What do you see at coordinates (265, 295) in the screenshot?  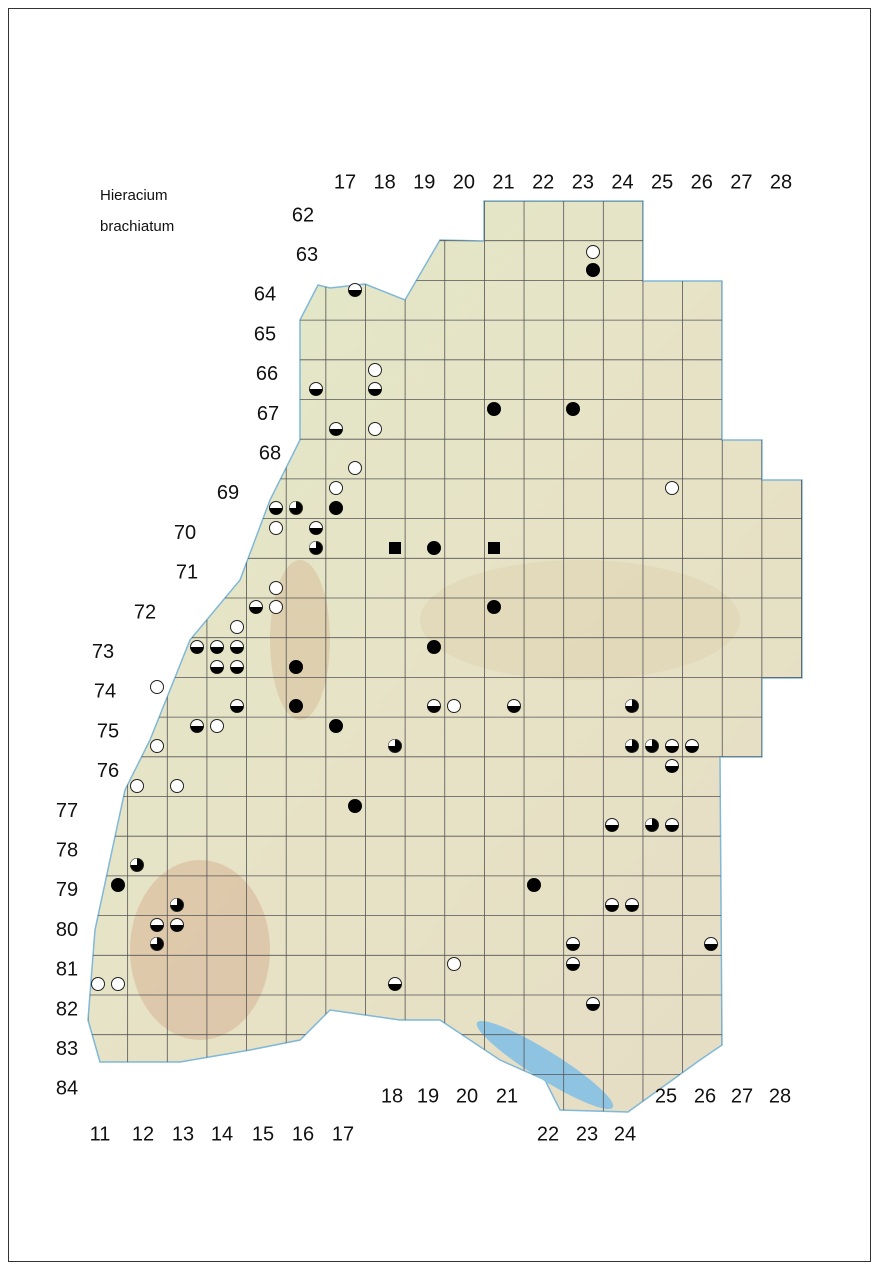 I see `grid-label: 64` at bounding box center [265, 295].